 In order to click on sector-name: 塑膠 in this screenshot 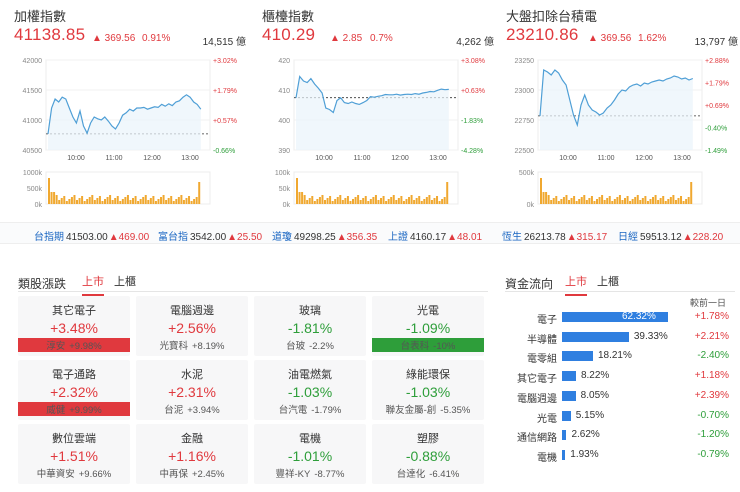, I will do `click(428, 439)`.